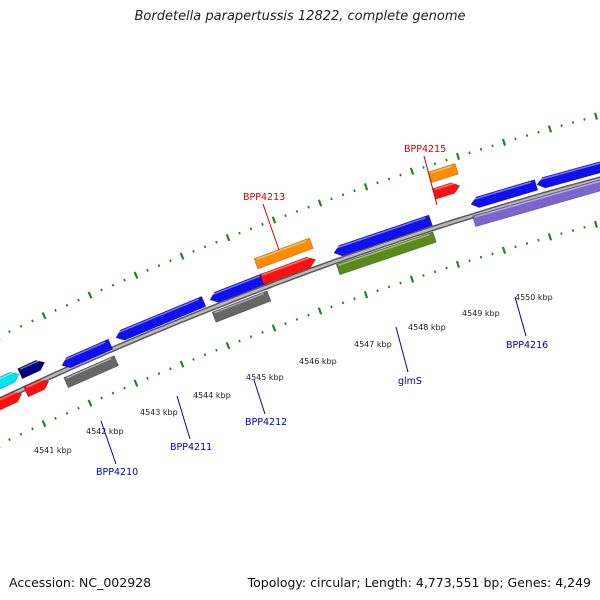 This screenshot has width=600, height=600. I want to click on ruler-label: 4544 kbp, so click(212, 395).